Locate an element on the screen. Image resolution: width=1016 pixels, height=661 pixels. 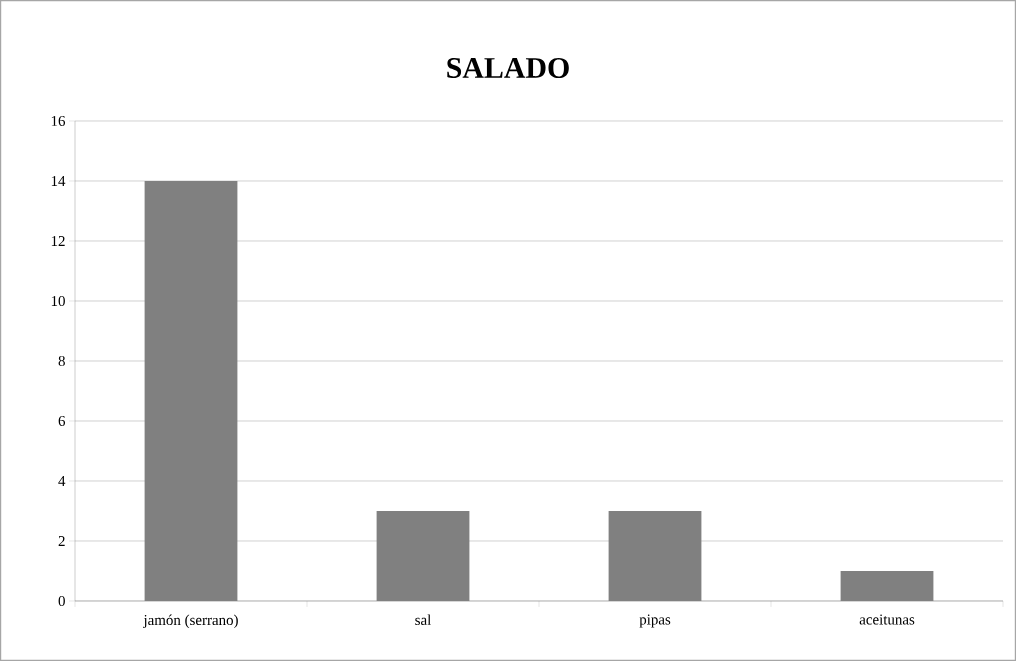
x-tick-label: pipas is located at coordinates (655, 621).